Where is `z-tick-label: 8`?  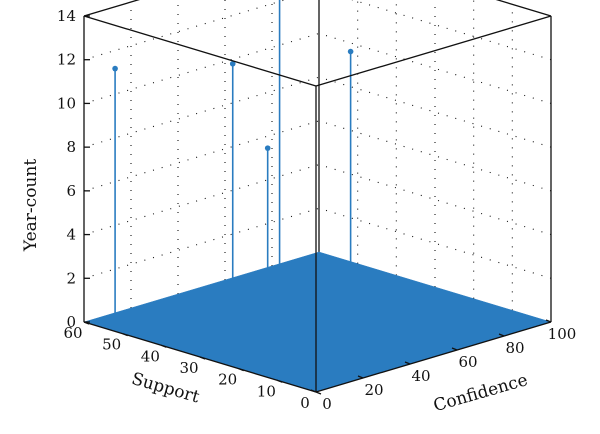
z-tick-label: 8 is located at coordinates (71, 147).